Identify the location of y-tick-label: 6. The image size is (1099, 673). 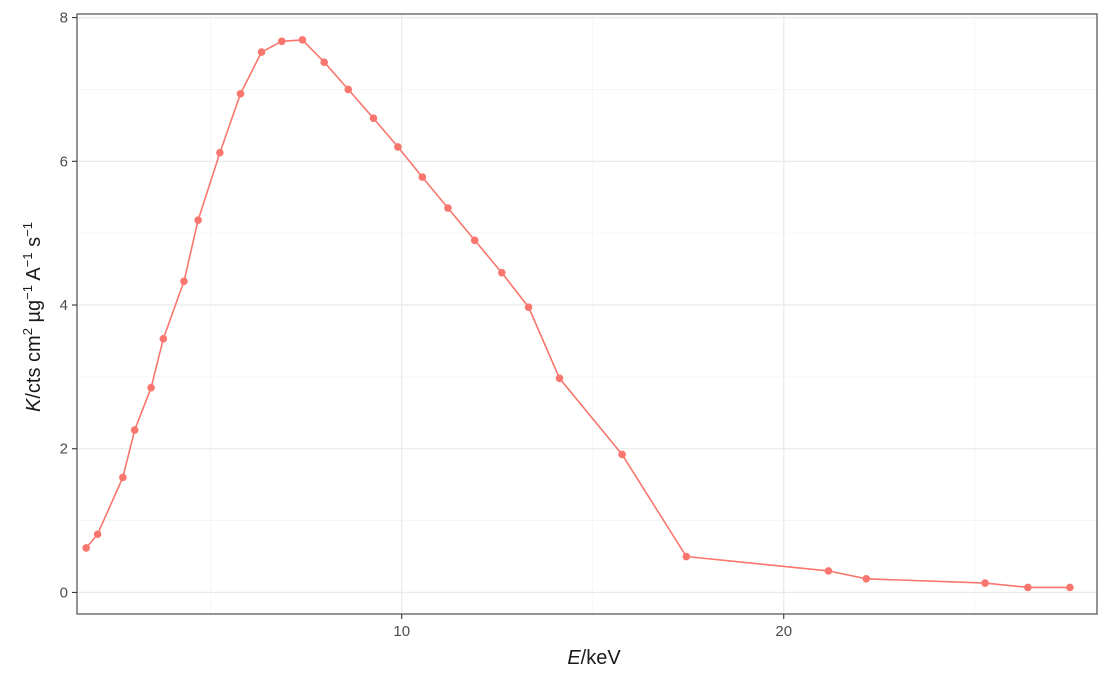
(64, 161).